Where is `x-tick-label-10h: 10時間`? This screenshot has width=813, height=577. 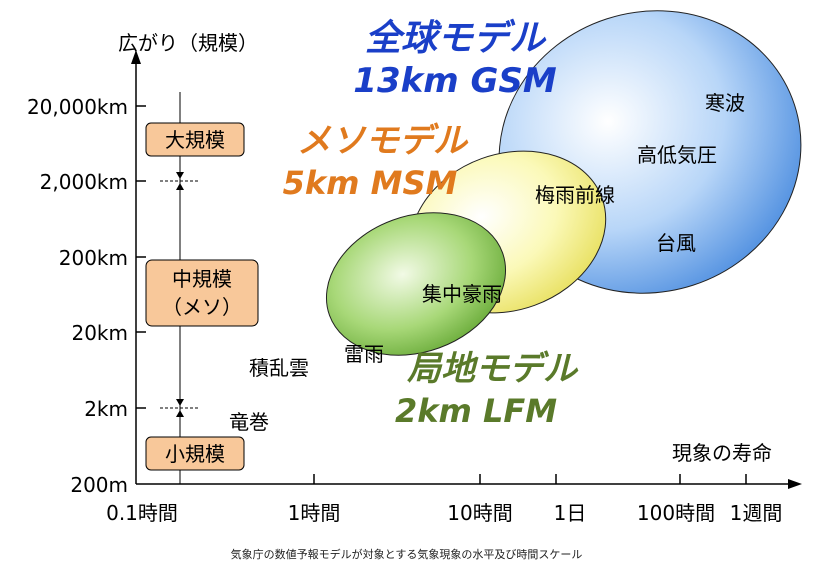
x-tick-label-10h: 10時間 is located at coordinates (479, 513).